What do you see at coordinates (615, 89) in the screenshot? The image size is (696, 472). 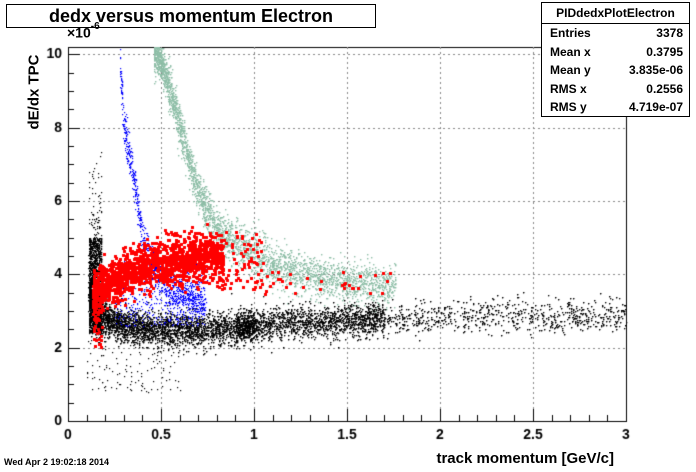 I see `stats-row-rms-x: RMS x 0.2556` at bounding box center [615, 89].